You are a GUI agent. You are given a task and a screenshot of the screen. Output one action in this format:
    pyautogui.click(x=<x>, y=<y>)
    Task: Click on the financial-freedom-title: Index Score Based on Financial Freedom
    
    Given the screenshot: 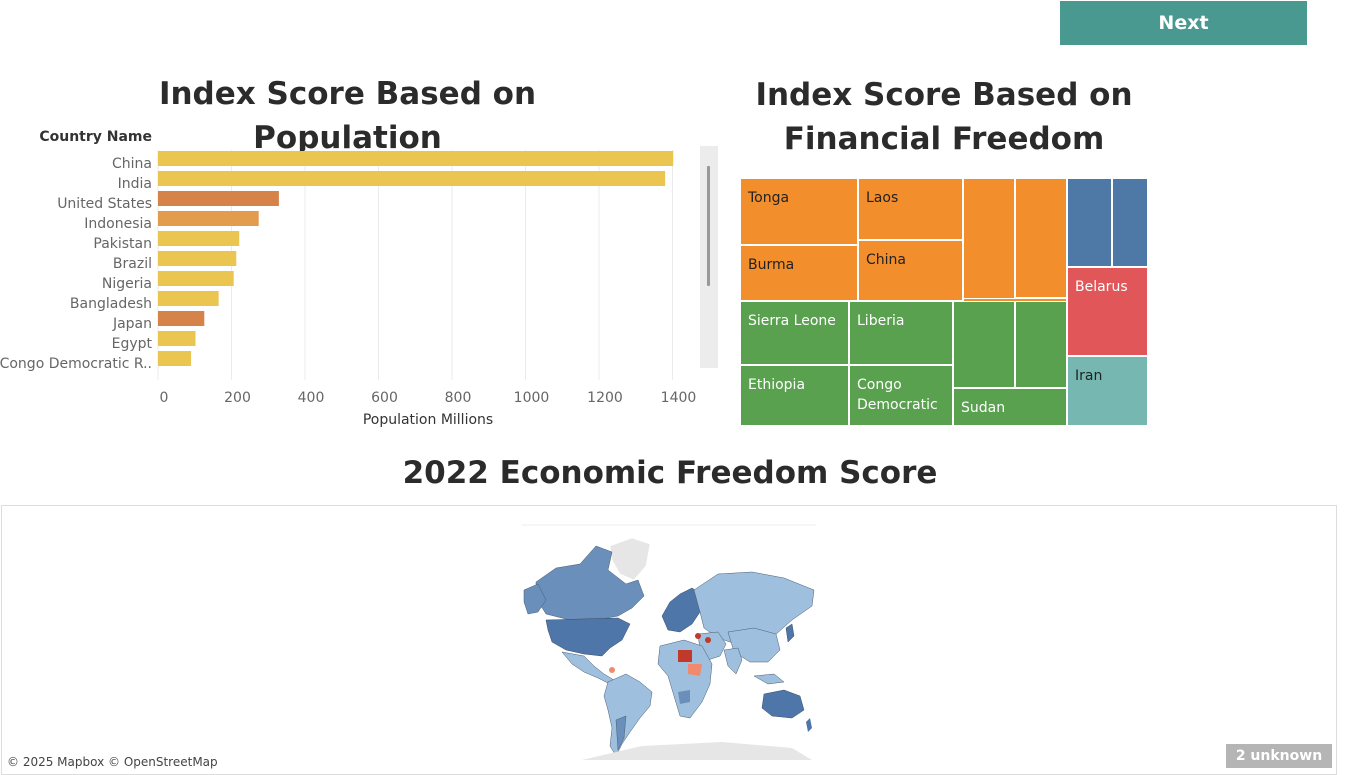 What is the action you would take?
    pyautogui.click(x=944, y=117)
    